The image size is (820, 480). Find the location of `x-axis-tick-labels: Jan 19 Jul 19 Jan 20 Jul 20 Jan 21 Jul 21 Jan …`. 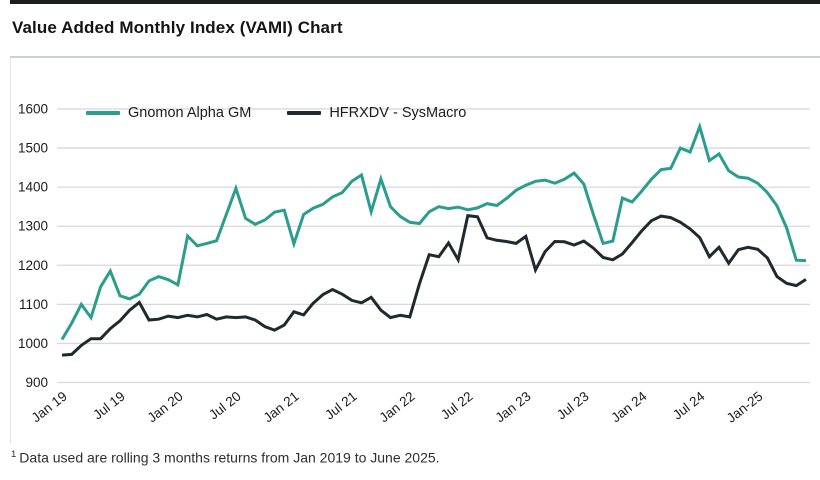

x-axis-tick-labels: Jan 19 Jul 19 Jan 20 Jul 20 Jan 21 Jul 21 Jan … is located at coordinates (397, 407).